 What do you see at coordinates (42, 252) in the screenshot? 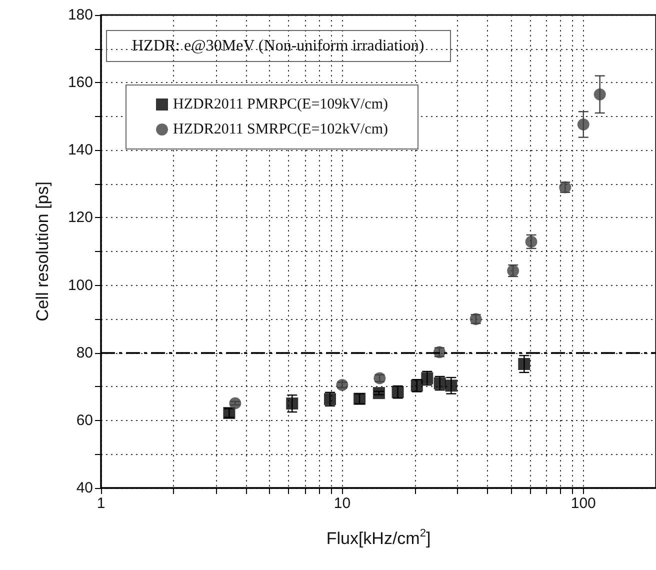
I see `y-axis-title: Cell resolution [ps]` at bounding box center [42, 252].